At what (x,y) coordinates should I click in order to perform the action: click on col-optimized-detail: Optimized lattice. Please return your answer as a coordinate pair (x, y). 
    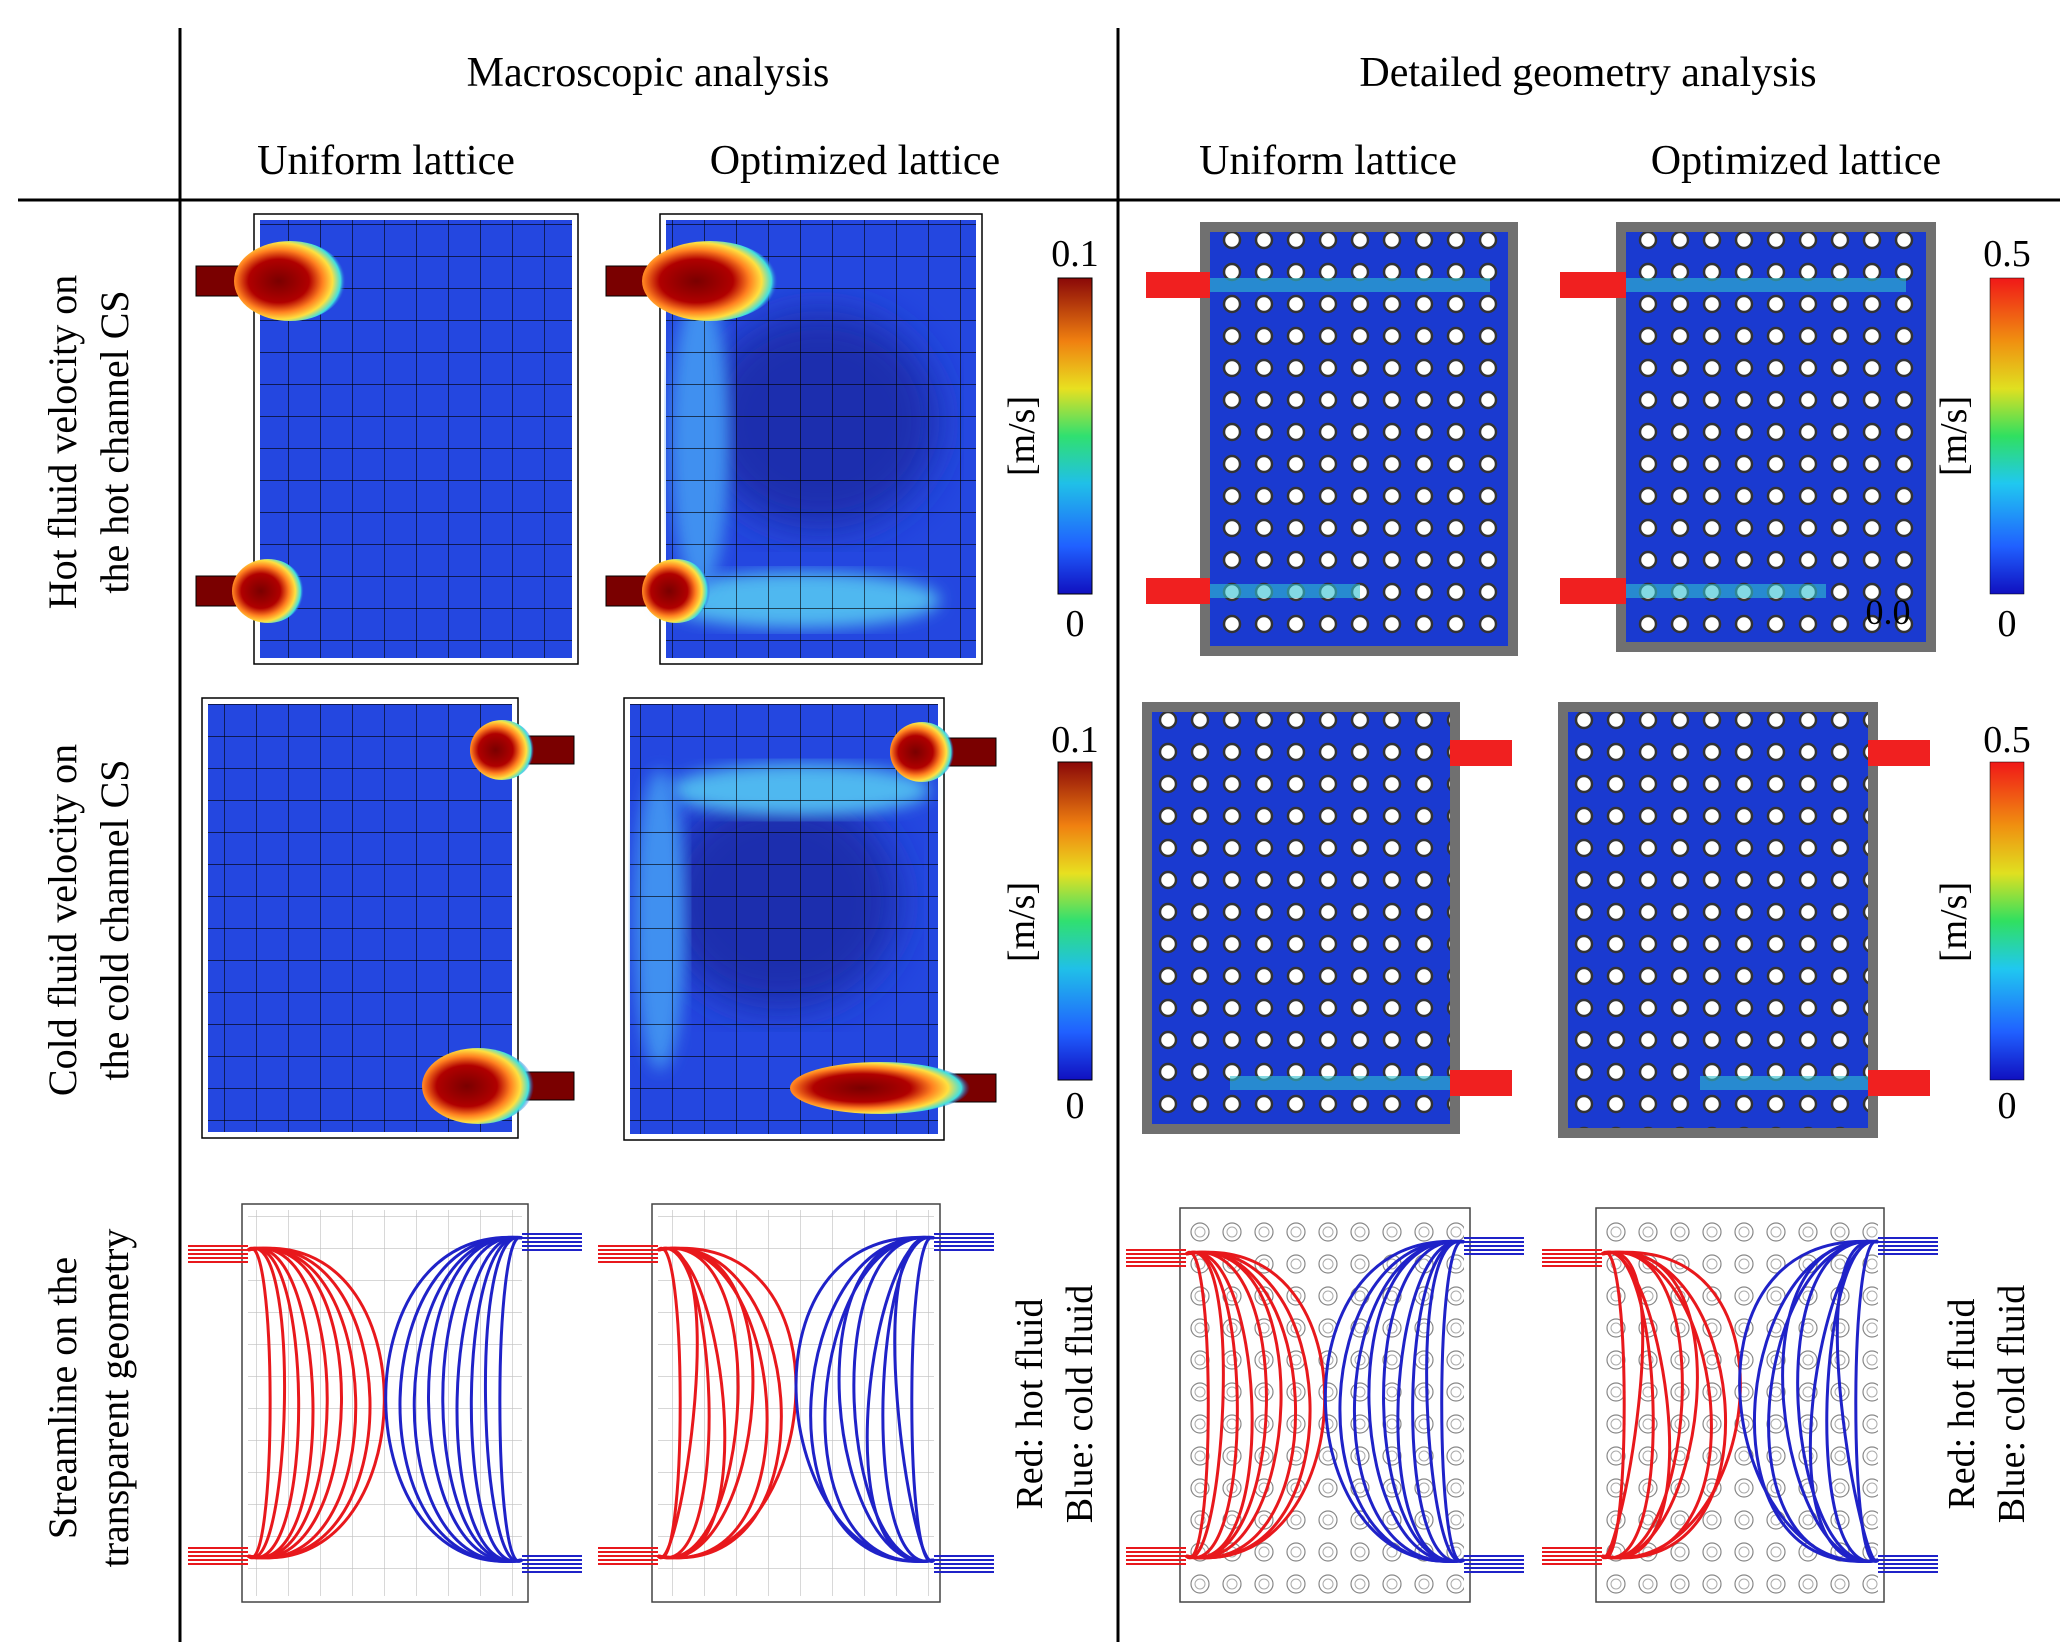
    Looking at the image, I should click on (1796, 161).